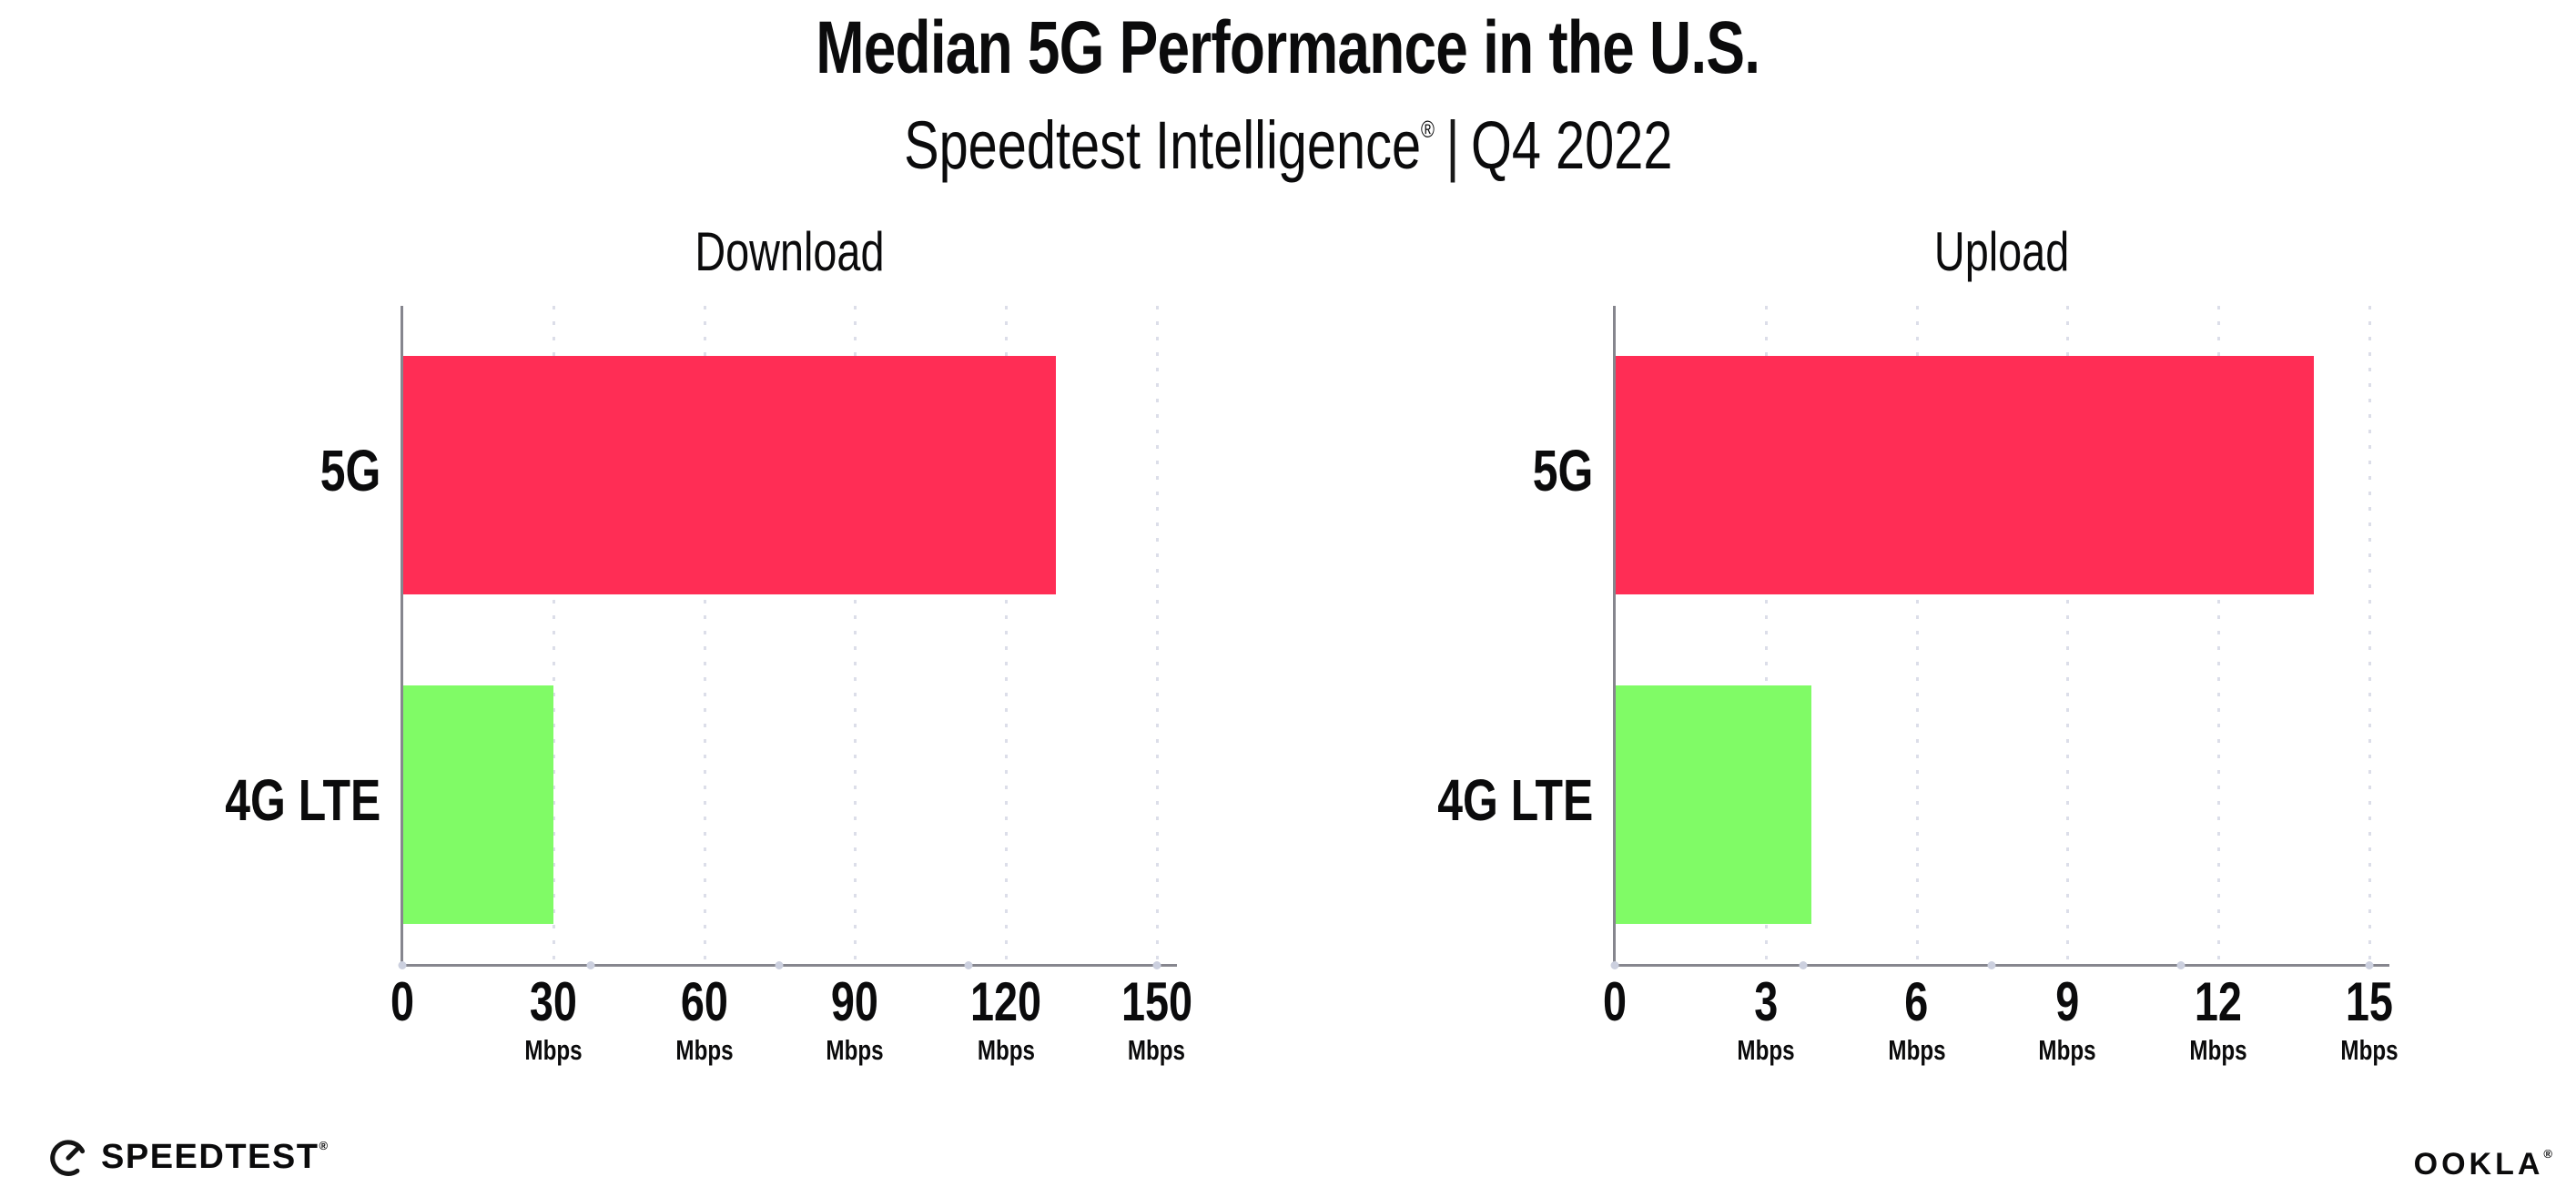 The width and height of the screenshot is (2576, 1197). I want to click on tick-value-text: 150, so click(1156, 1002).